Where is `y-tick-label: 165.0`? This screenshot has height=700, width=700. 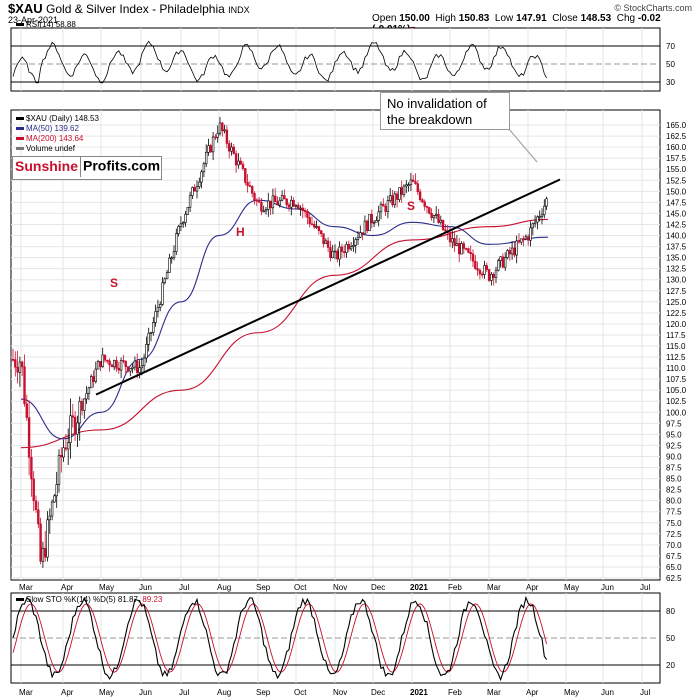 y-tick-label: 165.0 is located at coordinates (676, 125).